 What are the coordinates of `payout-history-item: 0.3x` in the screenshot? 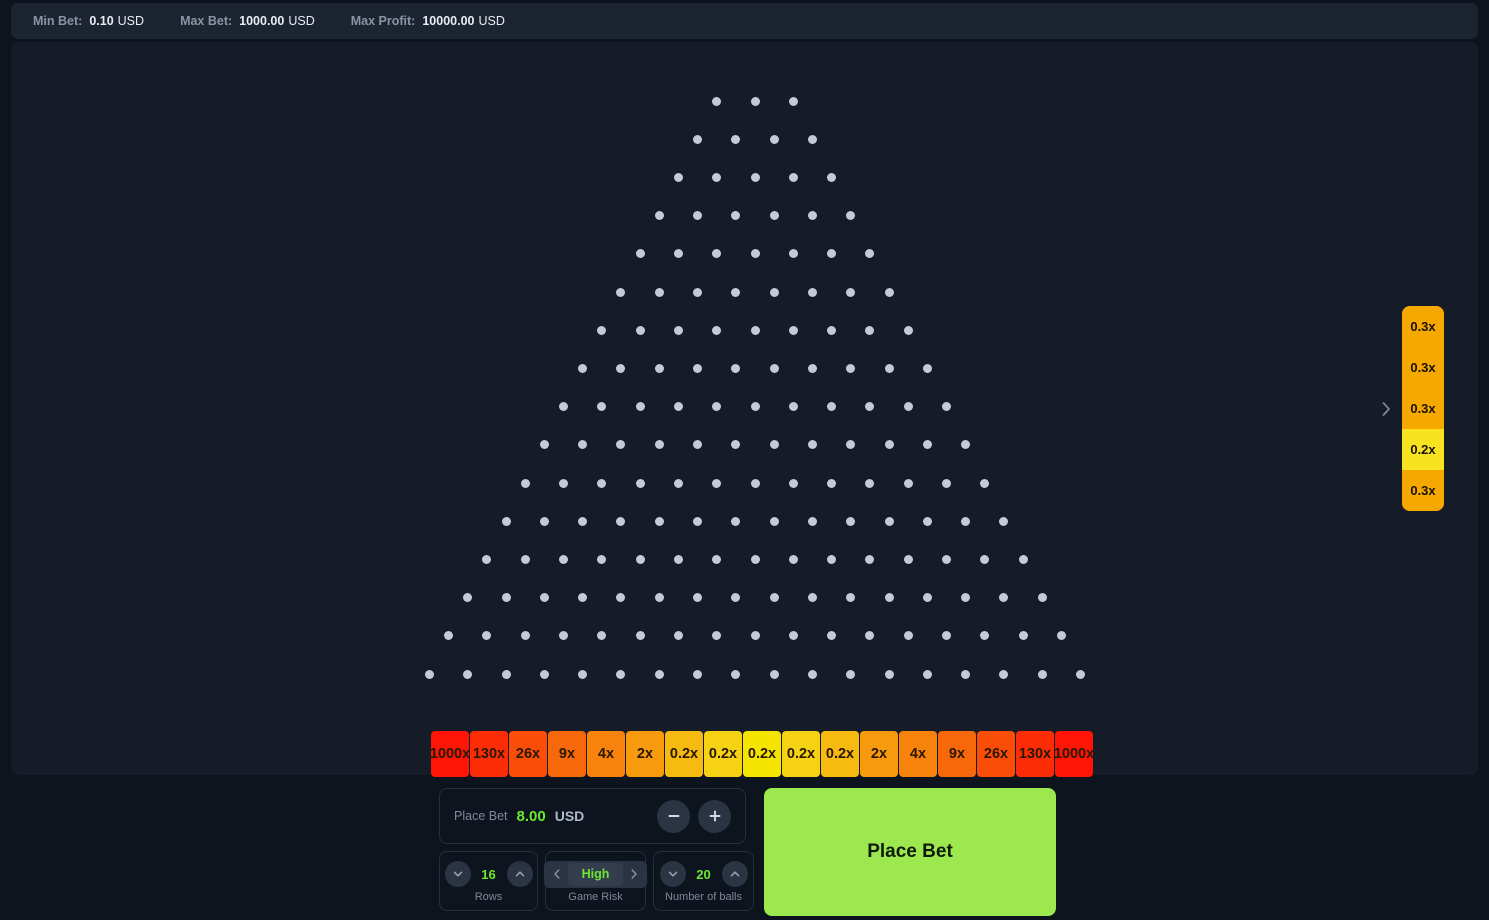 It's located at (1423, 490).